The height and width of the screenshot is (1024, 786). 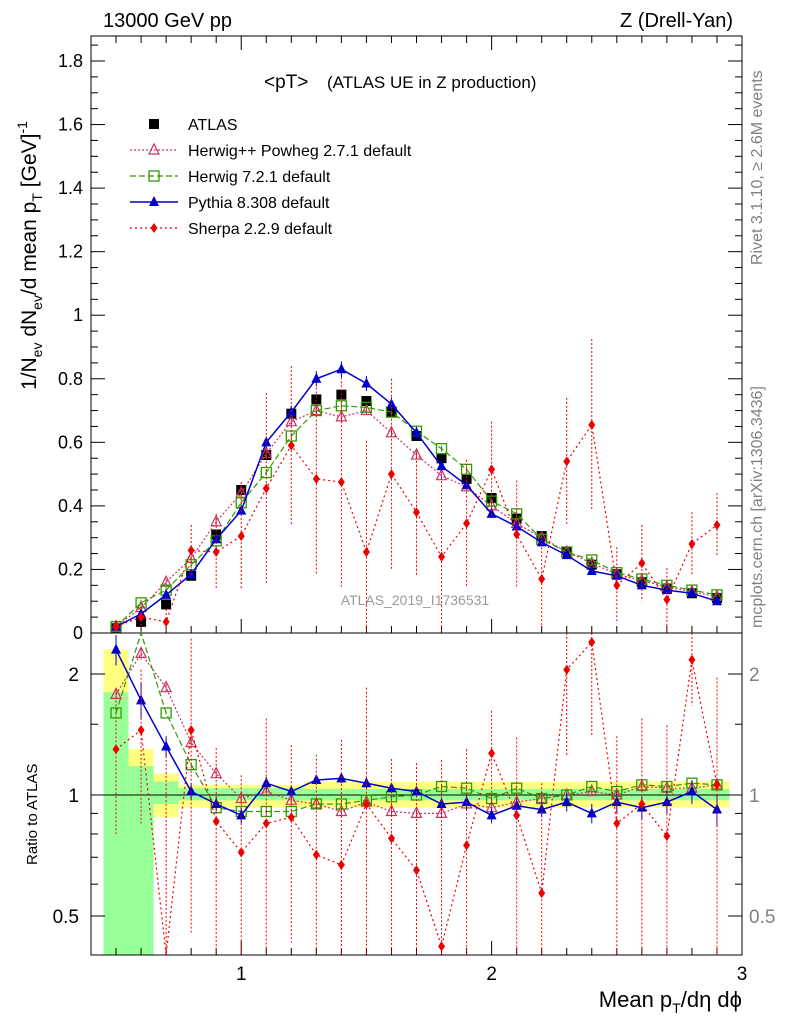 What do you see at coordinates (78, 633) in the screenshot?
I see `main-y-tick-label: 0` at bounding box center [78, 633].